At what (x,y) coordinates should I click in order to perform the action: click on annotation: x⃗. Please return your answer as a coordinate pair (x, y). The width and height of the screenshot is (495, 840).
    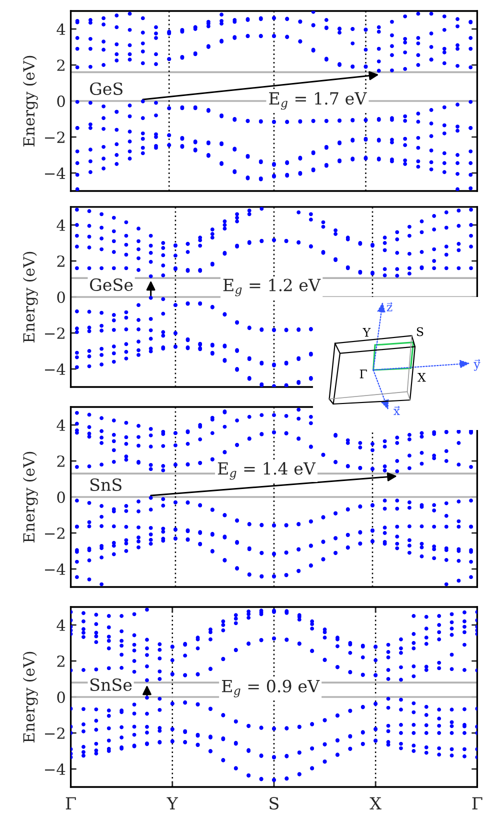
    Looking at the image, I should click on (397, 410).